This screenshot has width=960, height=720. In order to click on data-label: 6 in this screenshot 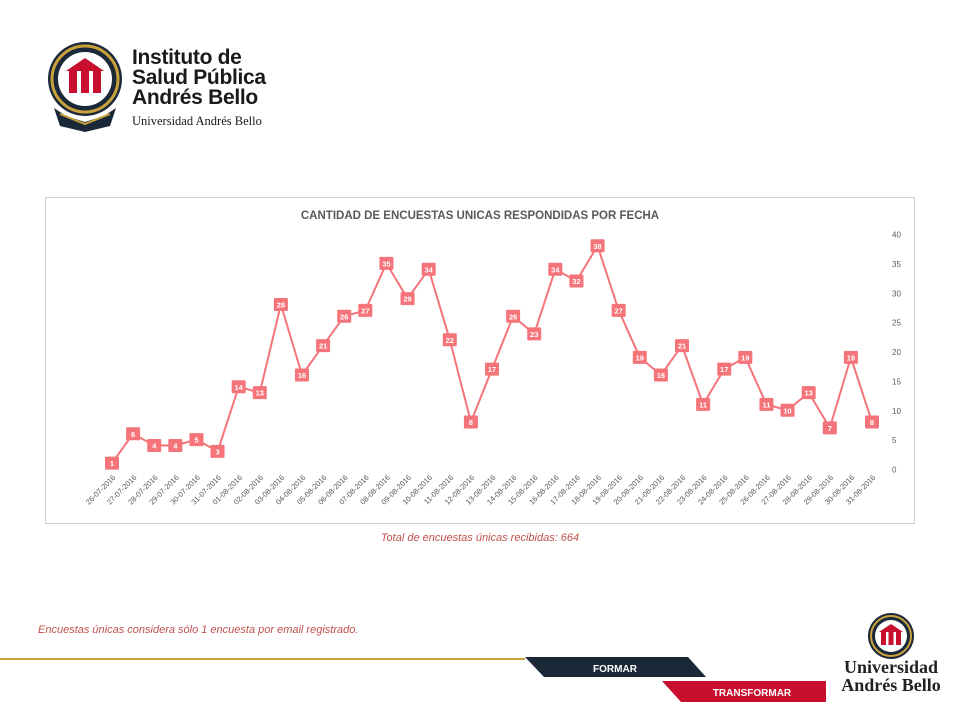, I will do `click(133, 434)`.